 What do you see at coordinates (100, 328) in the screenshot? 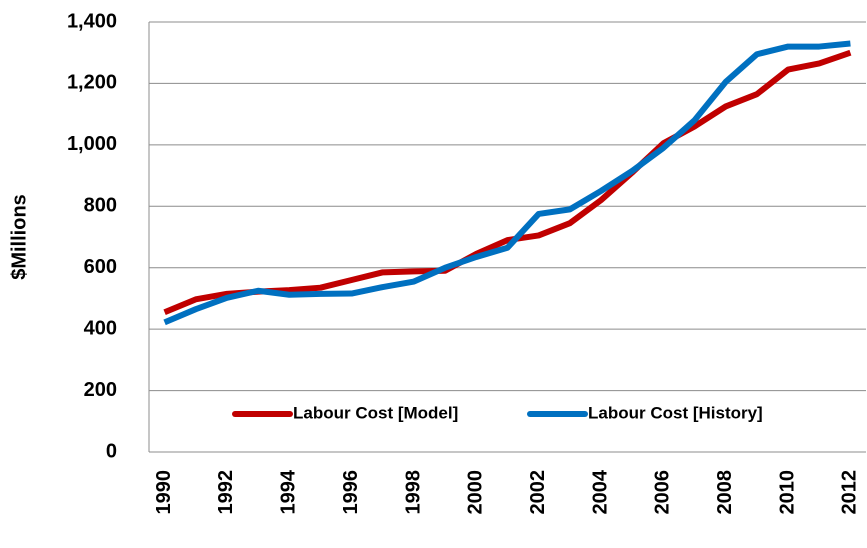
I see `y-tick-label: 400` at bounding box center [100, 328].